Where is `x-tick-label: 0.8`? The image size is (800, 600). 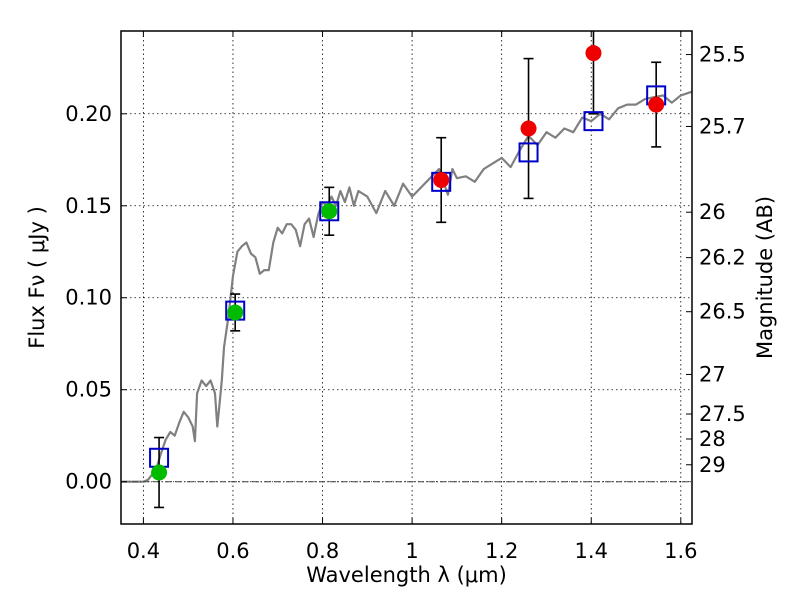
x-tick-label: 0.8 is located at coordinates (322, 551).